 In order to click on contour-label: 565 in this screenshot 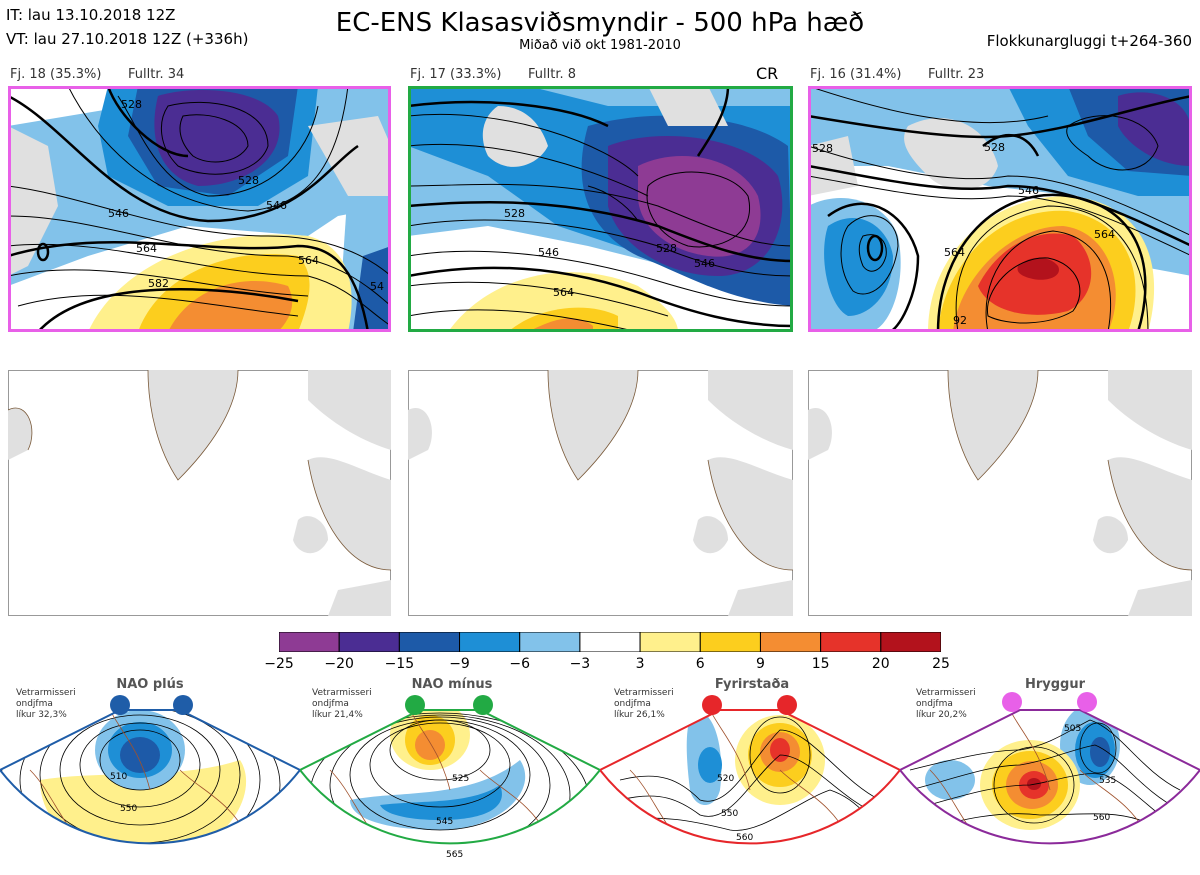, I will do `click(454, 855)`.